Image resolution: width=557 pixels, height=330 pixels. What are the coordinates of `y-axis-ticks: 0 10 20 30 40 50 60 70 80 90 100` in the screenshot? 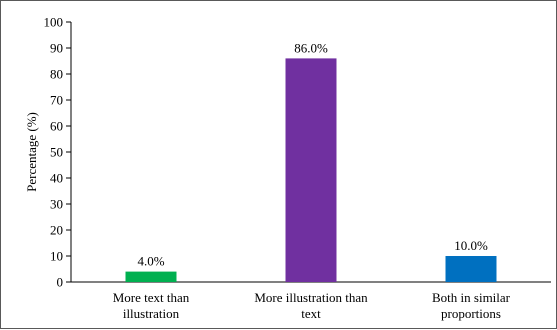 It's located at (57, 152).